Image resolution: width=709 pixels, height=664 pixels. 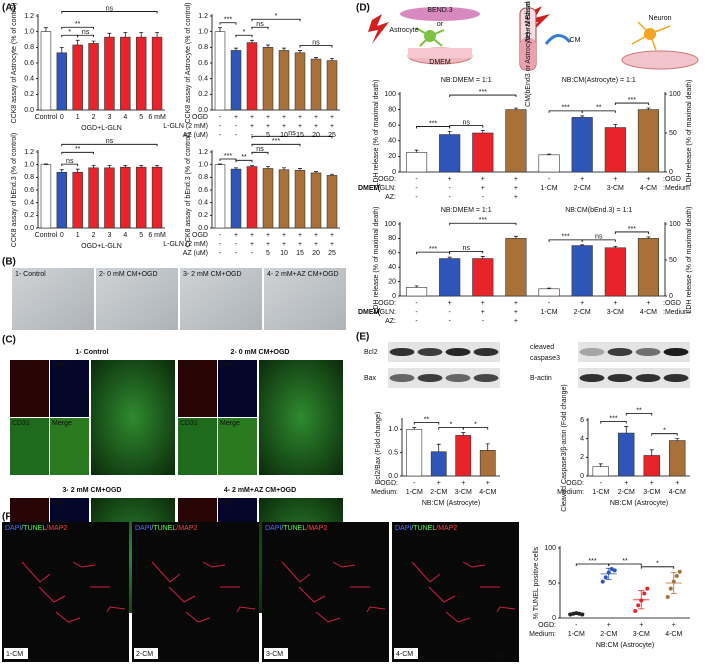 What do you see at coordinates (62, 423) in the screenshot?
I see `channel-label: Merge` at bounding box center [62, 423].